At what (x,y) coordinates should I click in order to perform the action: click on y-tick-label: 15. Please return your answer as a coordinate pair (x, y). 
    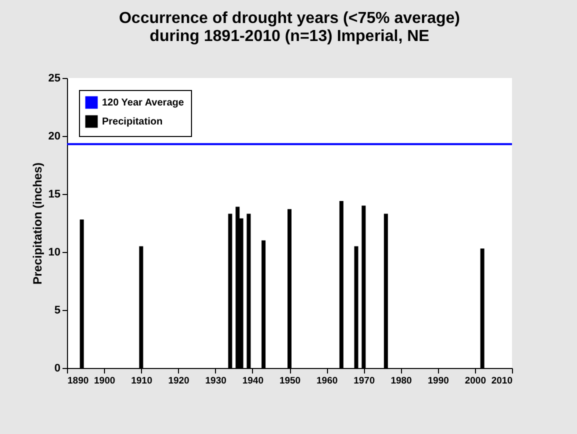
    Looking at the image, I should click on (54, 194).